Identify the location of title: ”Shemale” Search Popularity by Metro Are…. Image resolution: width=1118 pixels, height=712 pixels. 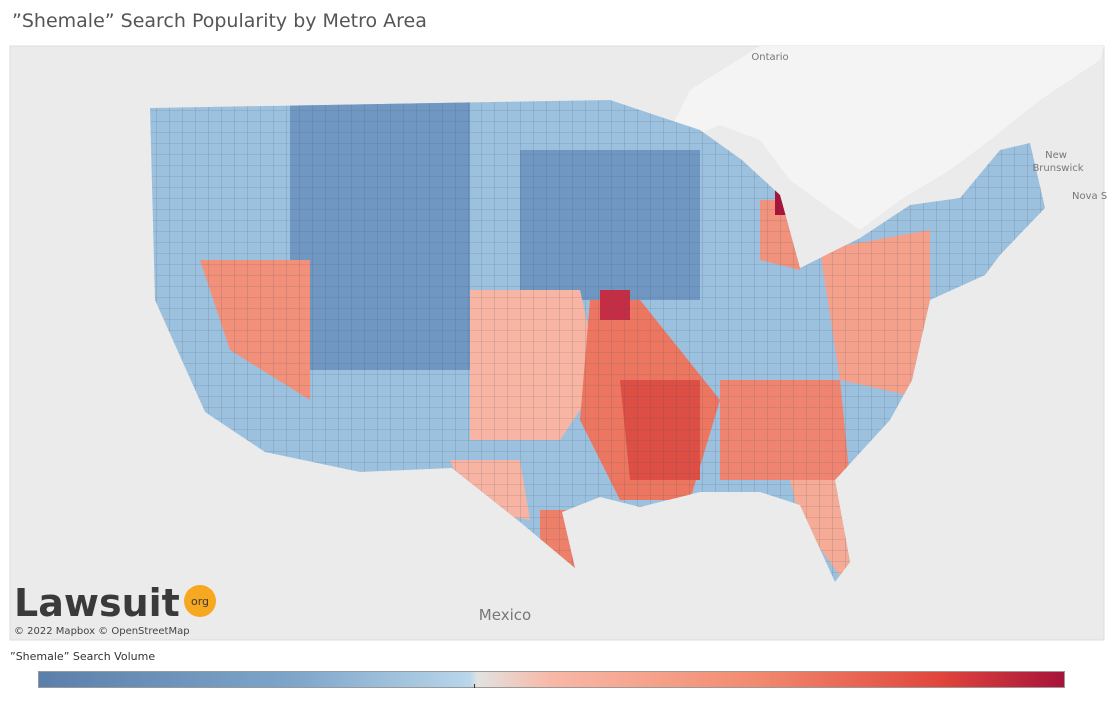
(219, 21).